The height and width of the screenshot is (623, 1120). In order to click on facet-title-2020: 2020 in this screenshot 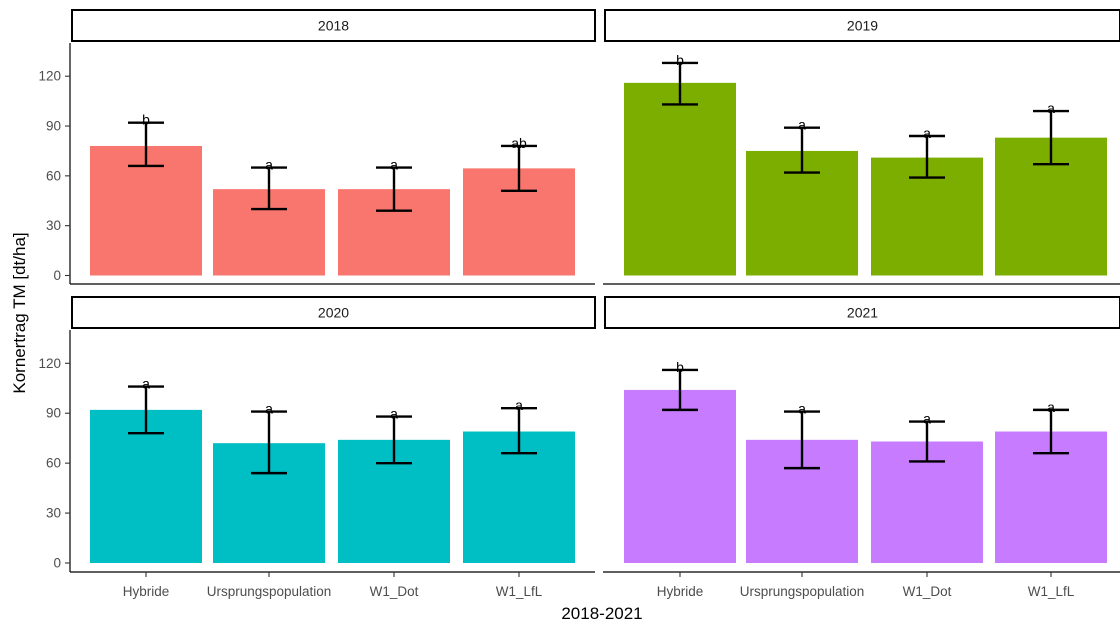, I will do `click(333, 313)`.